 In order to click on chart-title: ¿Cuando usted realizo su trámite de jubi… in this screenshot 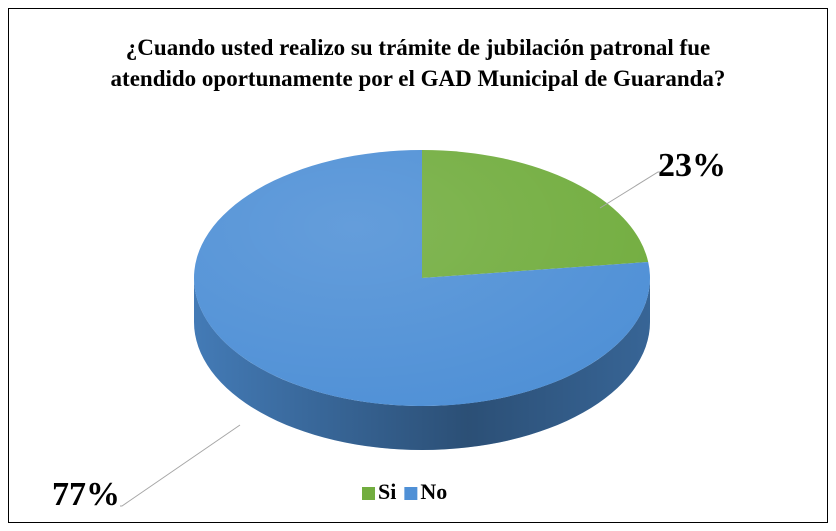, I will do `click(418, 63)`.